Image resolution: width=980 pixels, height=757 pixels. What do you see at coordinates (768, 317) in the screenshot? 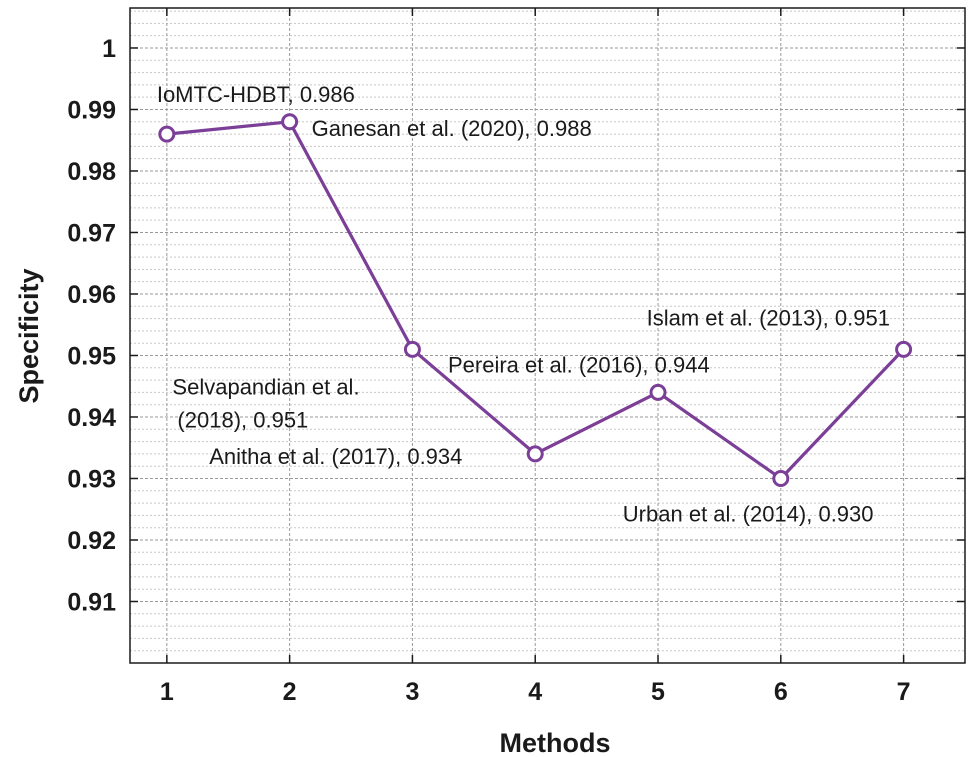
I see `data-label: Islam et al. (2013), 0.951` at bounding box center [768, 317].